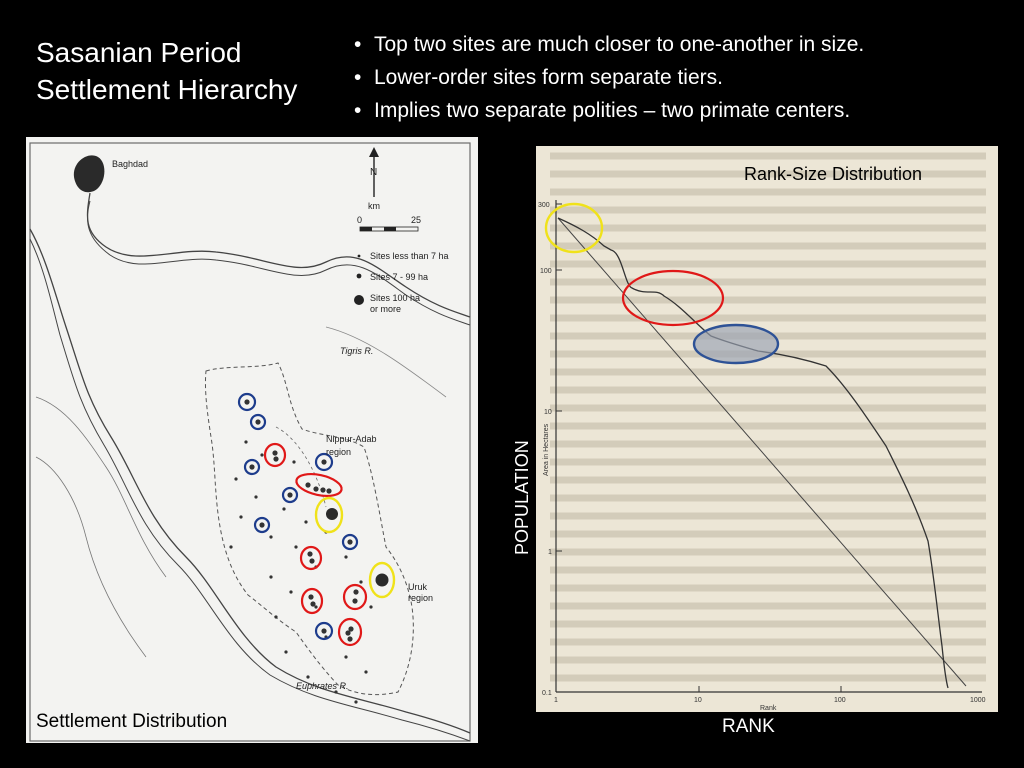  I want to click on inner-x-label: Rank, so click(768, 708).